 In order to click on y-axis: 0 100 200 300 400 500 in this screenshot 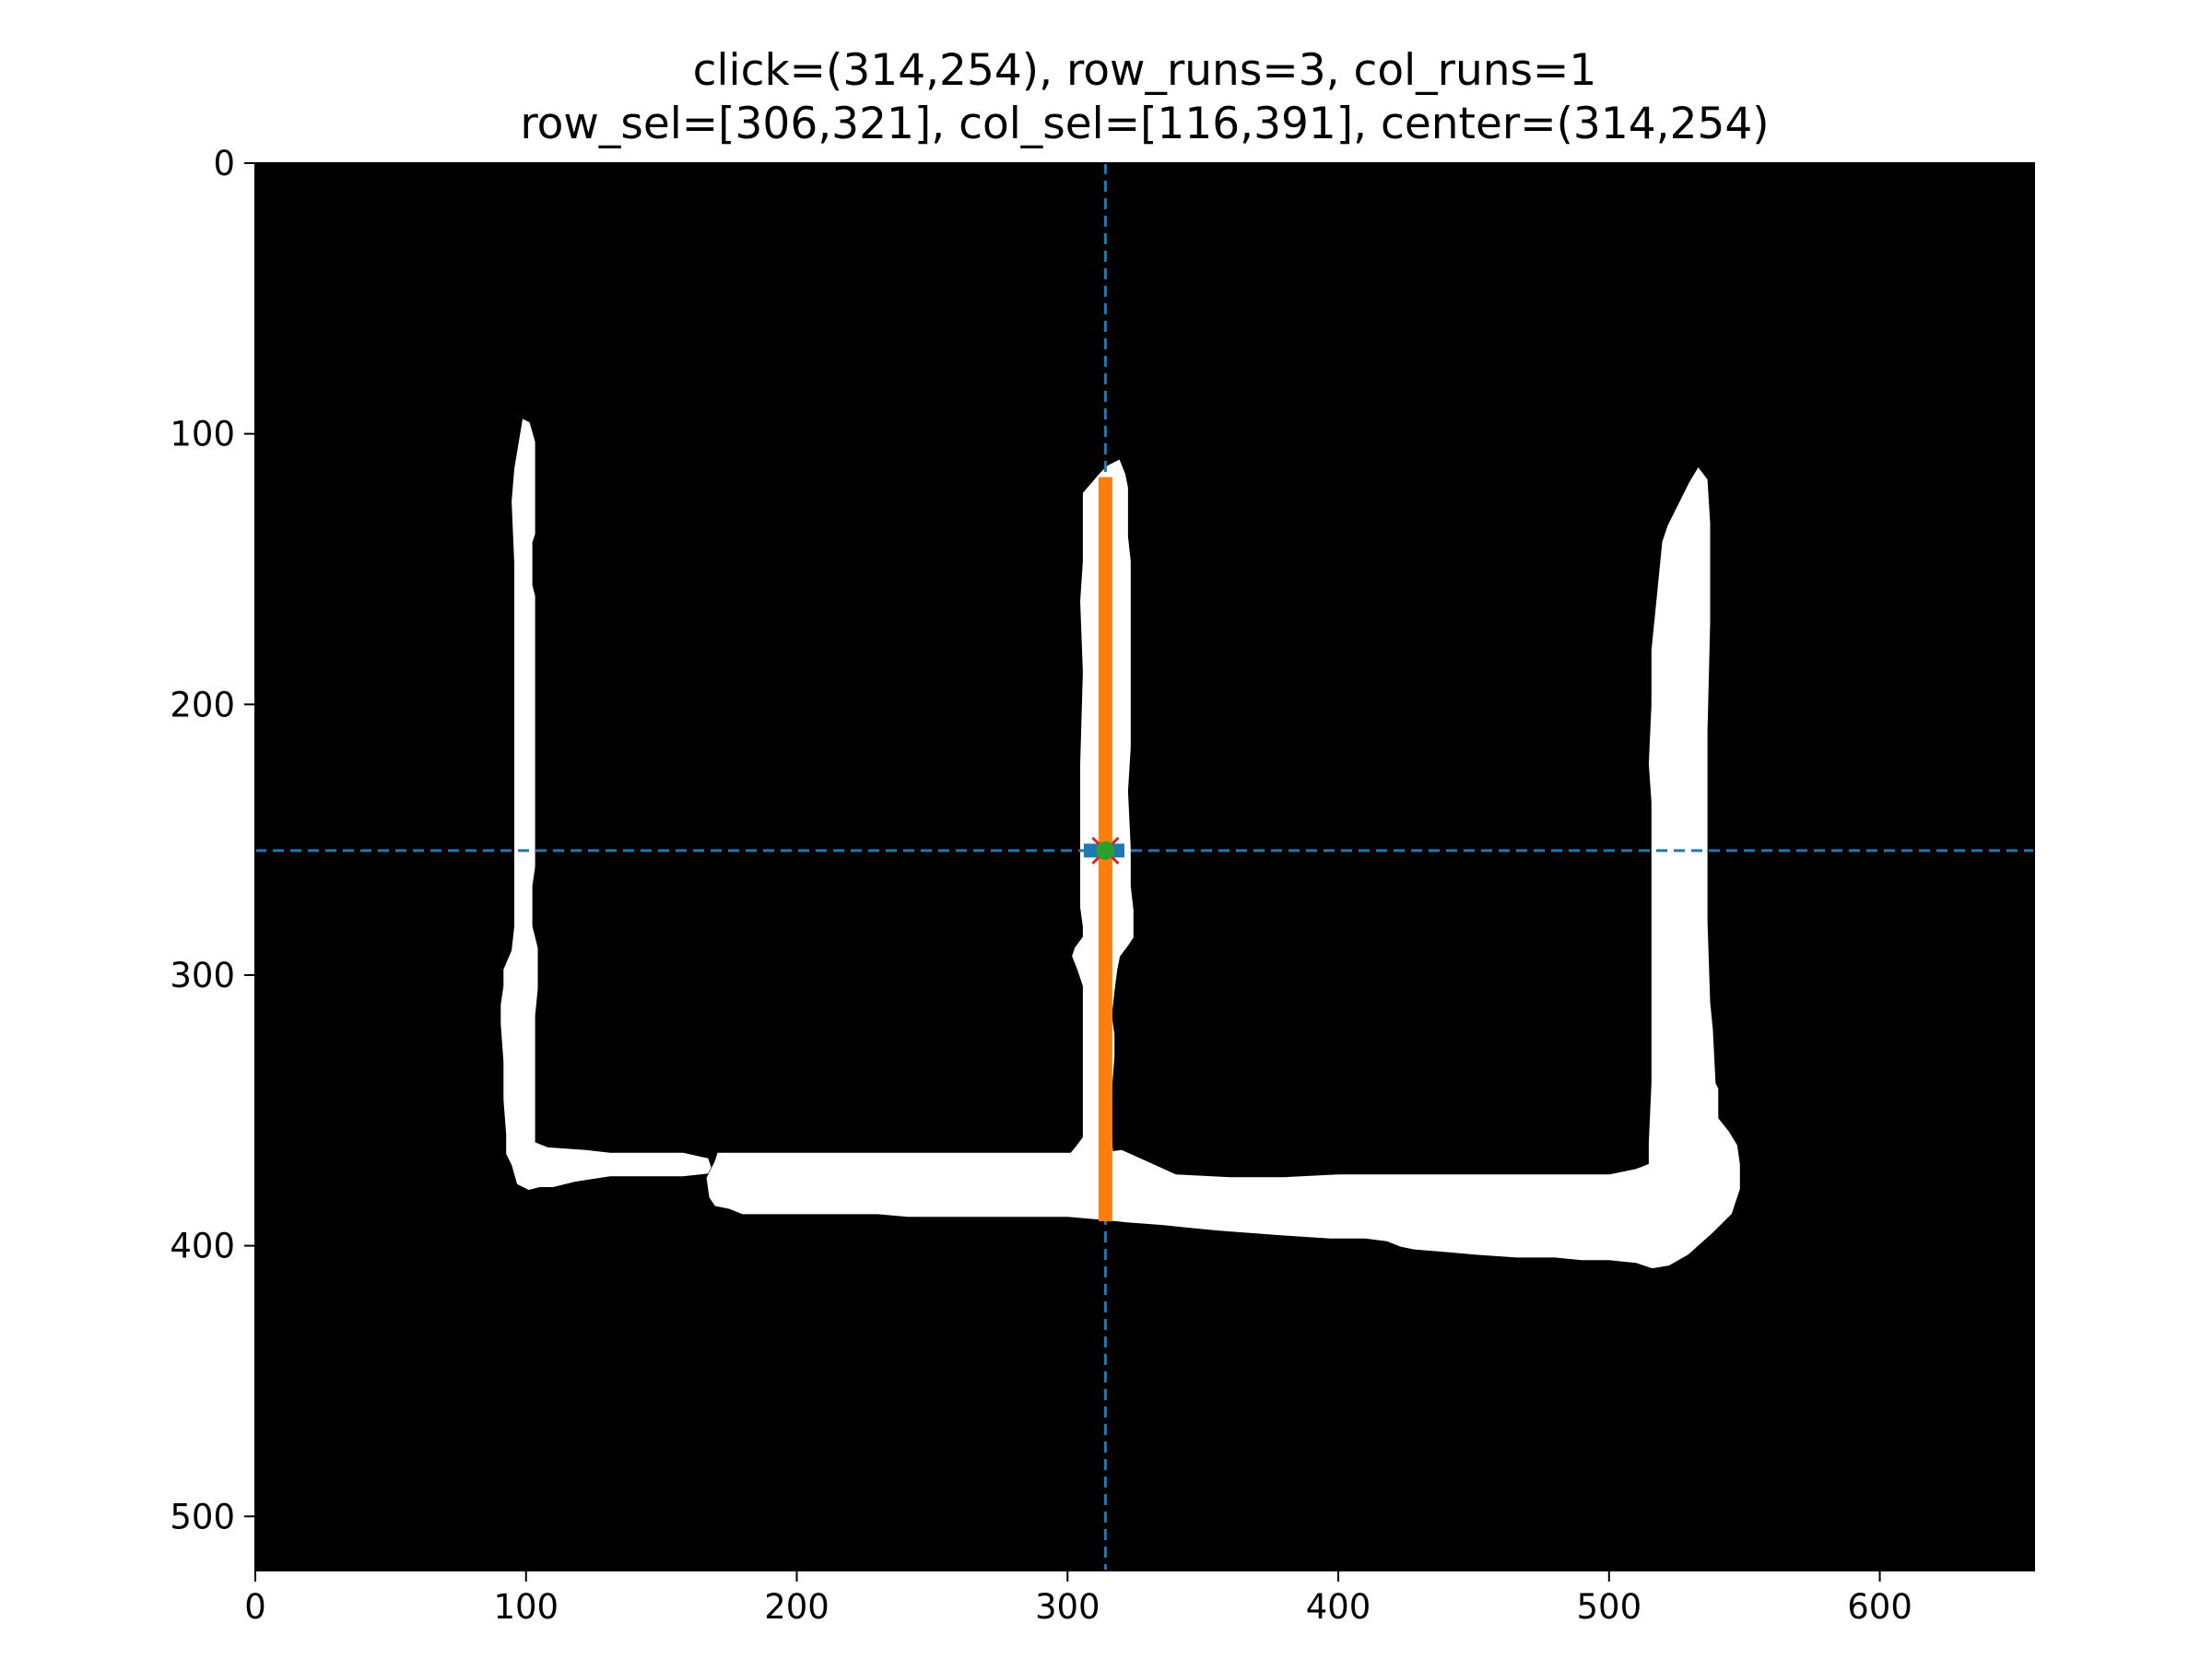, I will do `click(212, 840)`.